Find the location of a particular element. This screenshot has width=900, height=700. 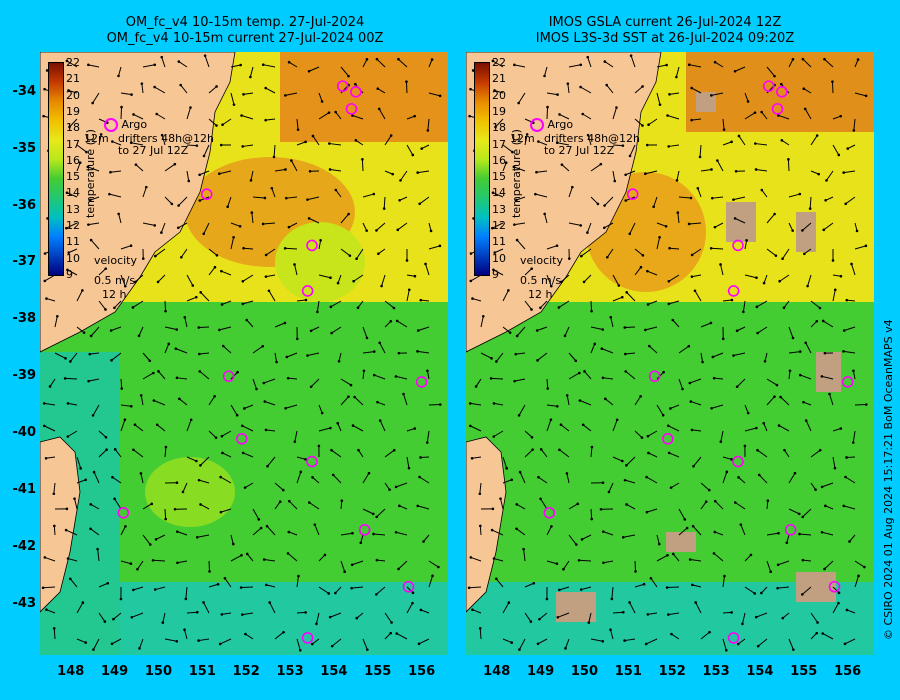

lon-tick-label: 148 is located at coordinates (497, 671).